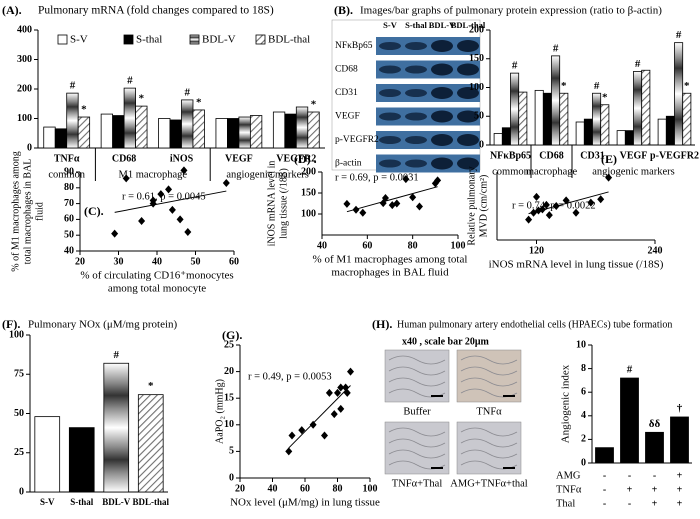 The image size is (700, 519). What do you see at coordinates (69, 219) in the screenshot?
I see `y-tick-label: 60` at bounding box center [69, 219].